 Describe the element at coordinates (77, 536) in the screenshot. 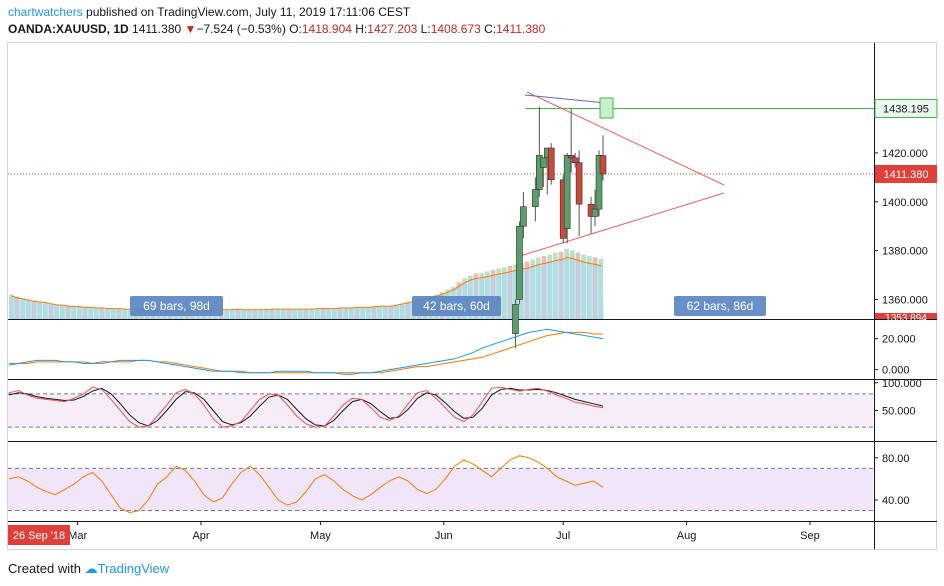

I see `time-label-0: Mar` at that location.